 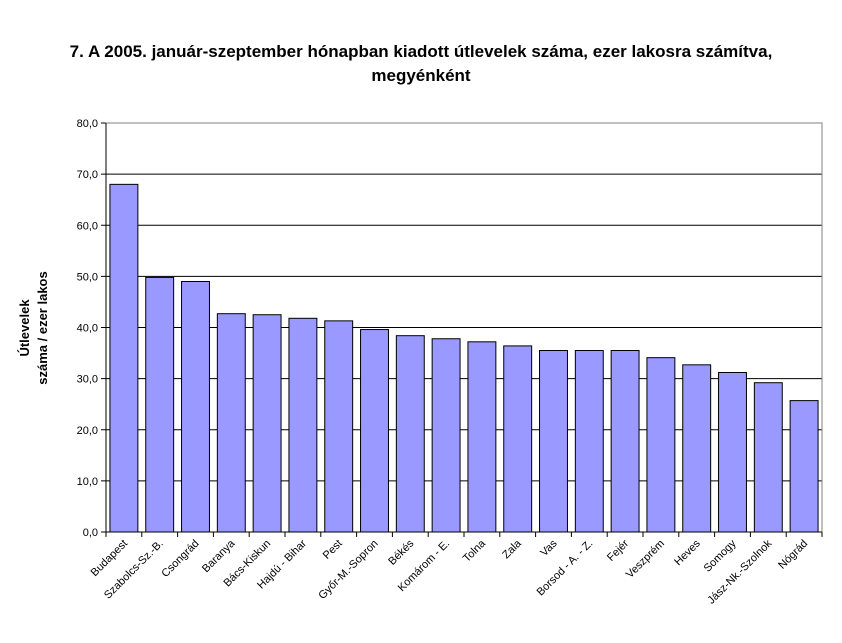 I want to click on x-tick-label: Vas, so click(x=549, y=548).